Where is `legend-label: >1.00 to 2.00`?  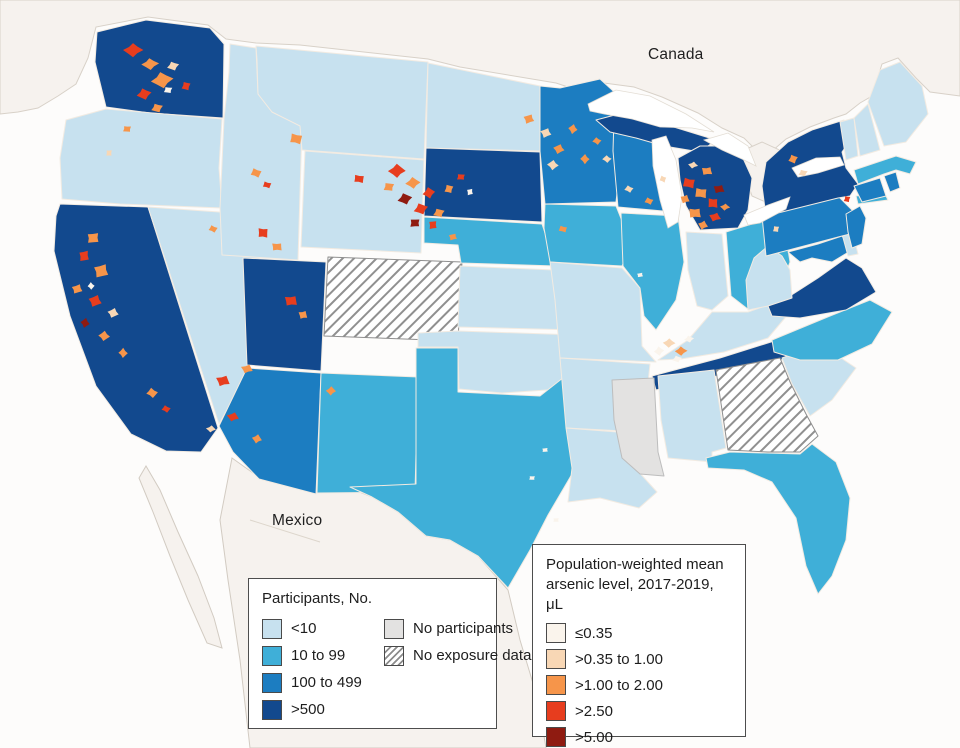
legend-label: >1.00 to 2.00 is located at coordinates (619, 685).